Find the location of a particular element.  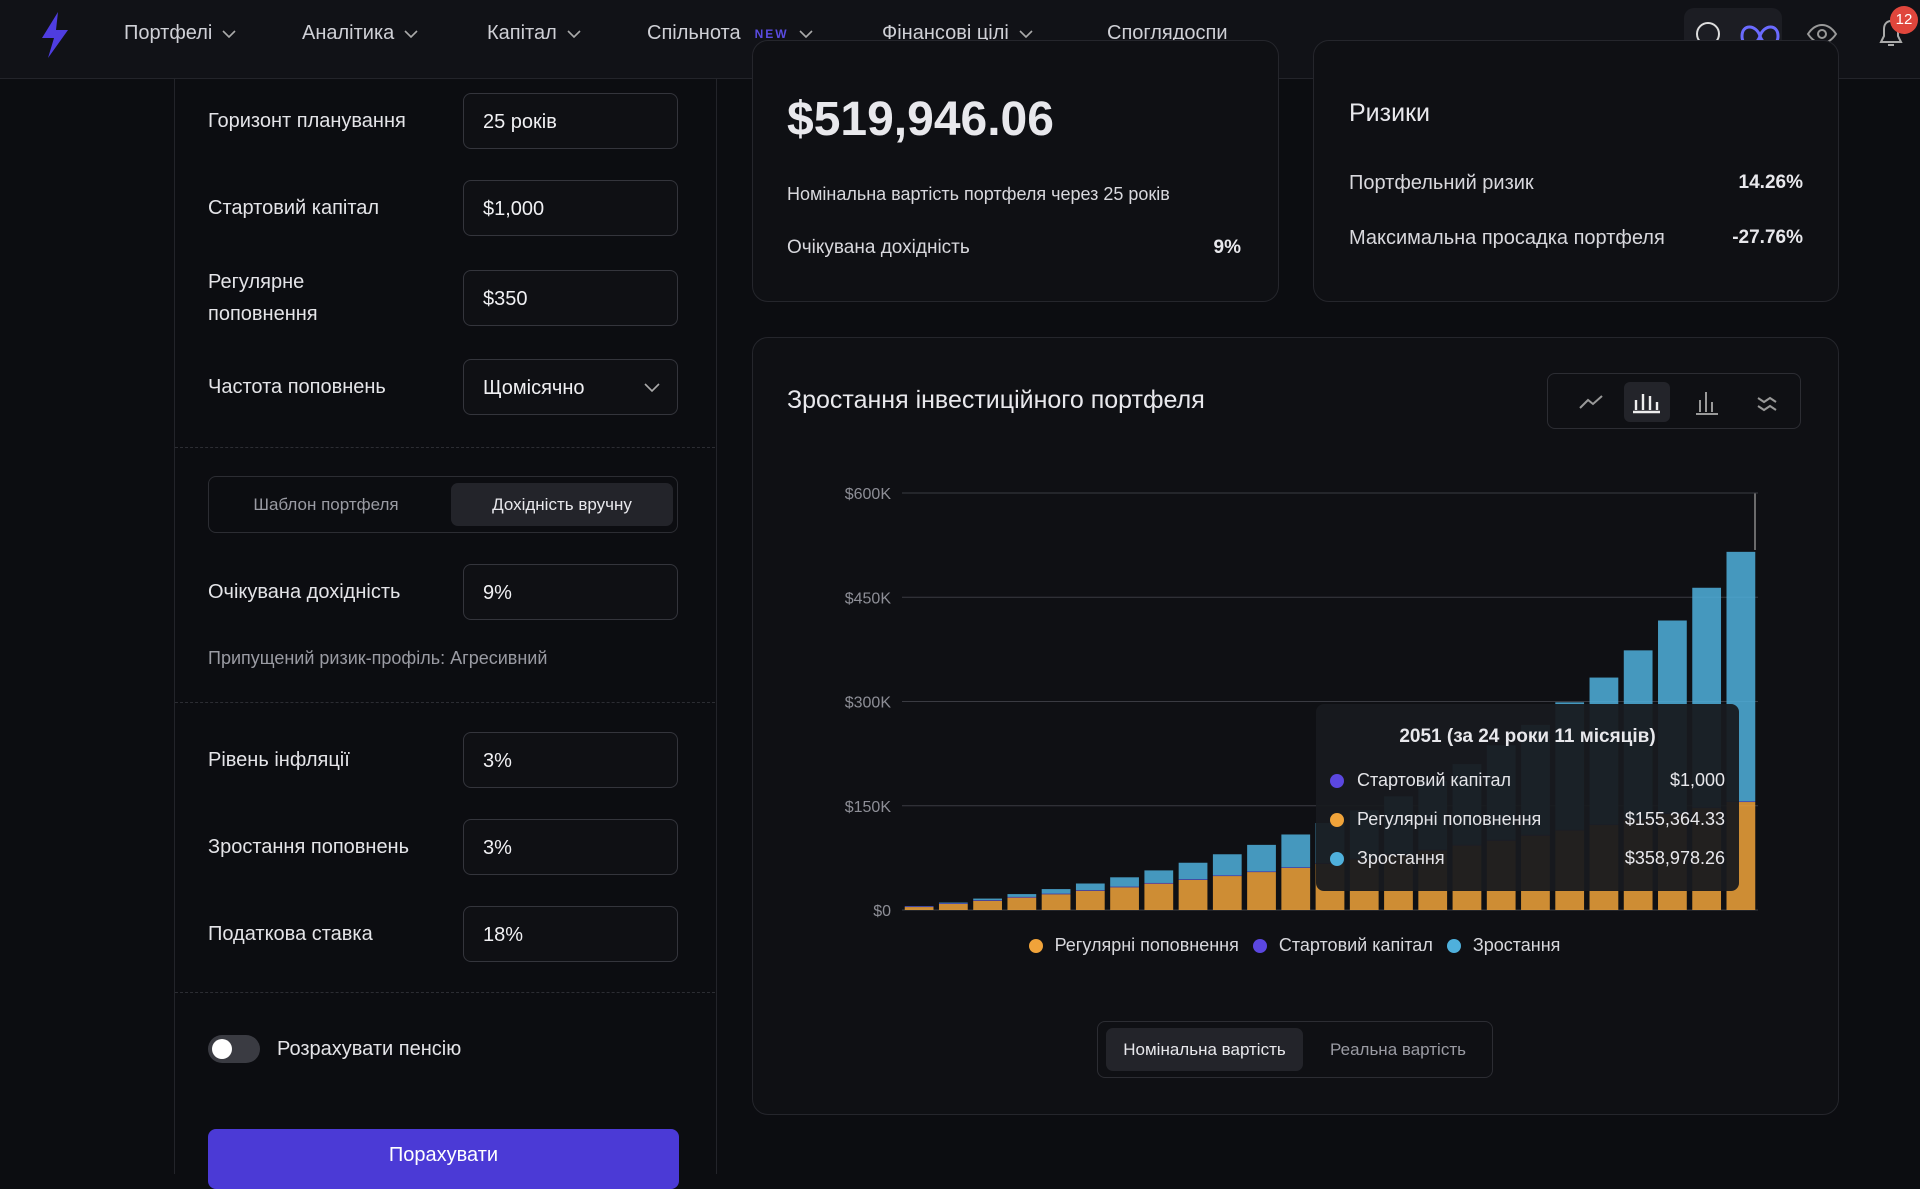

tooltip-value: $155,364.33 is located at coordinates (1675, 819).